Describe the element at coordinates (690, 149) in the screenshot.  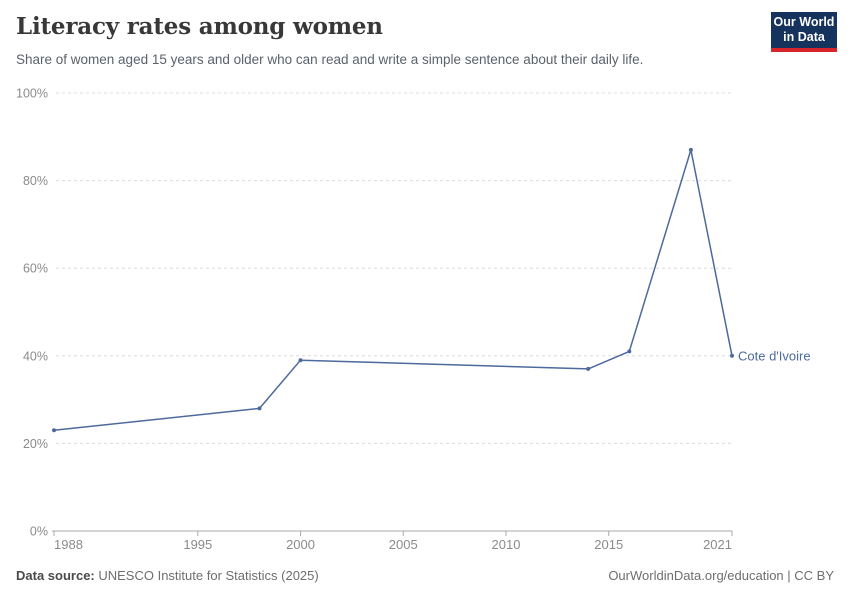
I see `data-point-2019` at that location.